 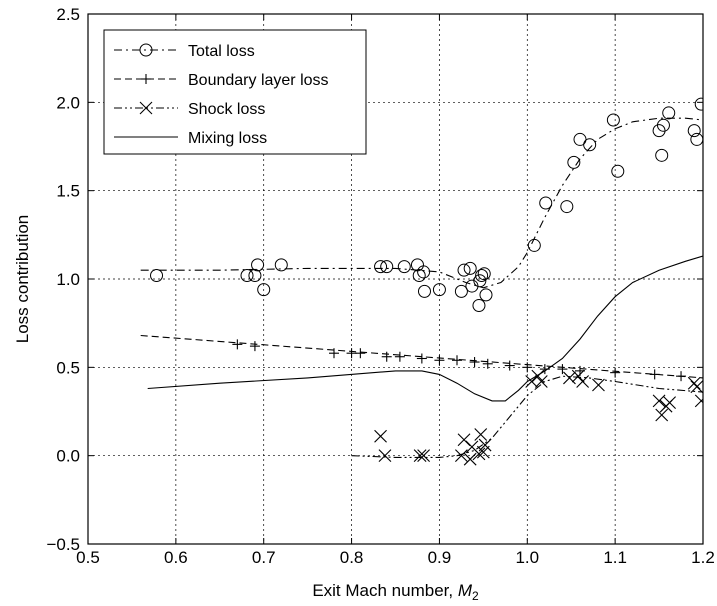 What do you see at coordinates (68, 279) in the screenshot?
I see `y-tick-label: 1.0` at bounding box center [68, 279].